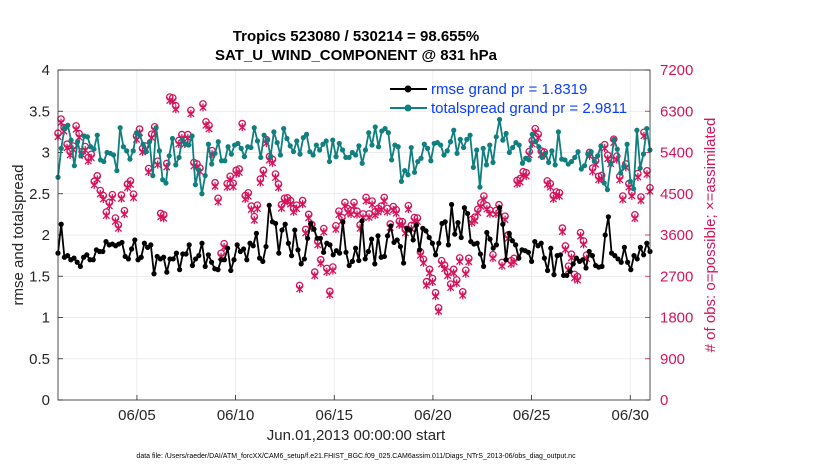  What do you see at coordinates (509, 89) in the screenshot?
I see `legend-rmse-label: rmse grand pr = 1.8319` at bounding box center [509, 89].